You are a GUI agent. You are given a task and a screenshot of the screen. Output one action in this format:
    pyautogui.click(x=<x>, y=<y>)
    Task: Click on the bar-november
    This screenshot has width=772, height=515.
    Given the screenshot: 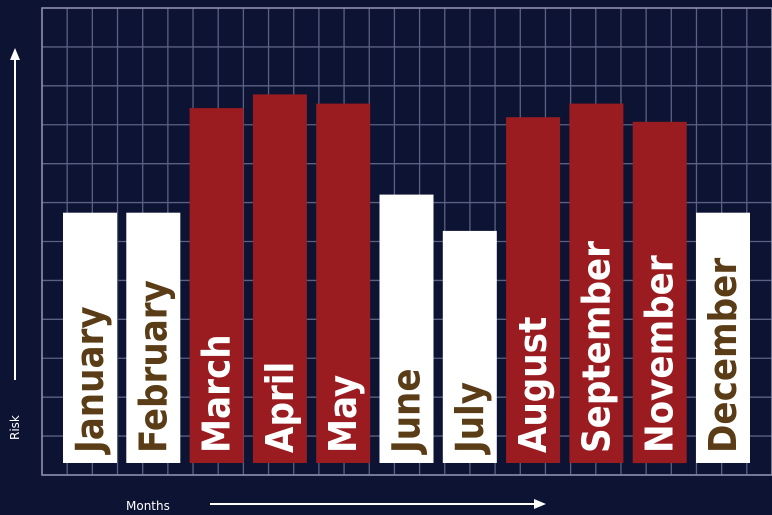 What is the action you would take?
    pyautogui.click(x=659, y=292)
    